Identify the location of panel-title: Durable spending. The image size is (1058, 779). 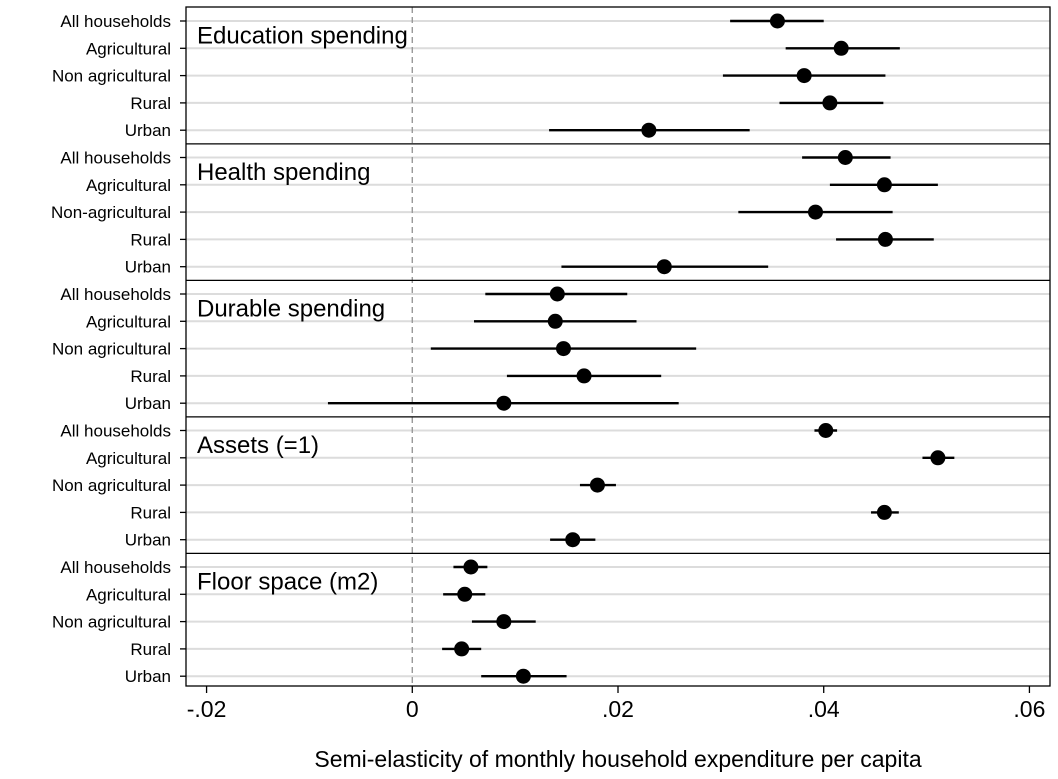
(291, 309).